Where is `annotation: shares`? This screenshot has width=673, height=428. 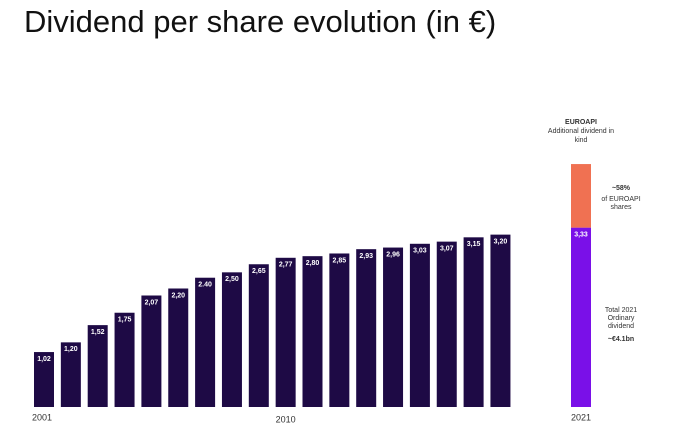 annotation: shares is located at coordinates (621, 207).